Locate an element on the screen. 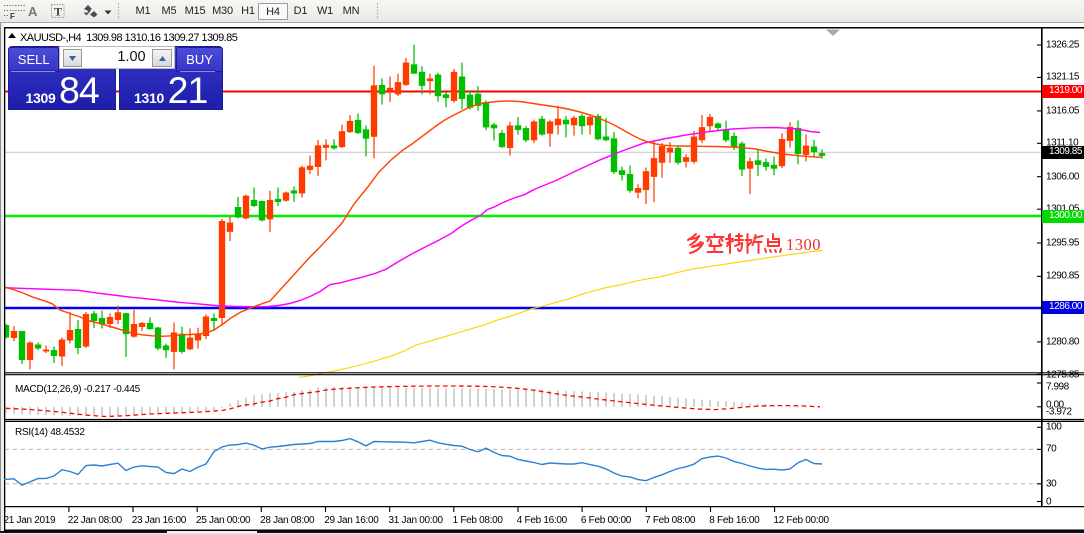 This screenshot has width=1084, height=534. svg-text: T is located at coordinates (58, 12).